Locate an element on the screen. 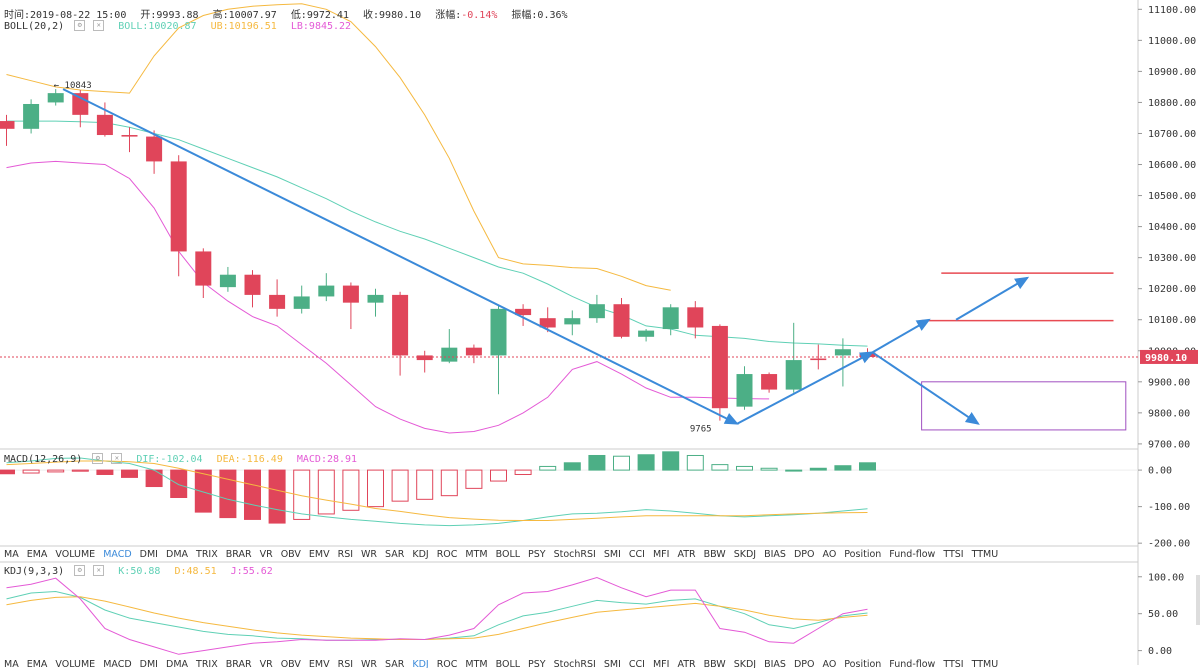 The height and width of the screenshot is (668, 1200). price-tick-label: 10400.00 is located at coordinates (1172, 227).